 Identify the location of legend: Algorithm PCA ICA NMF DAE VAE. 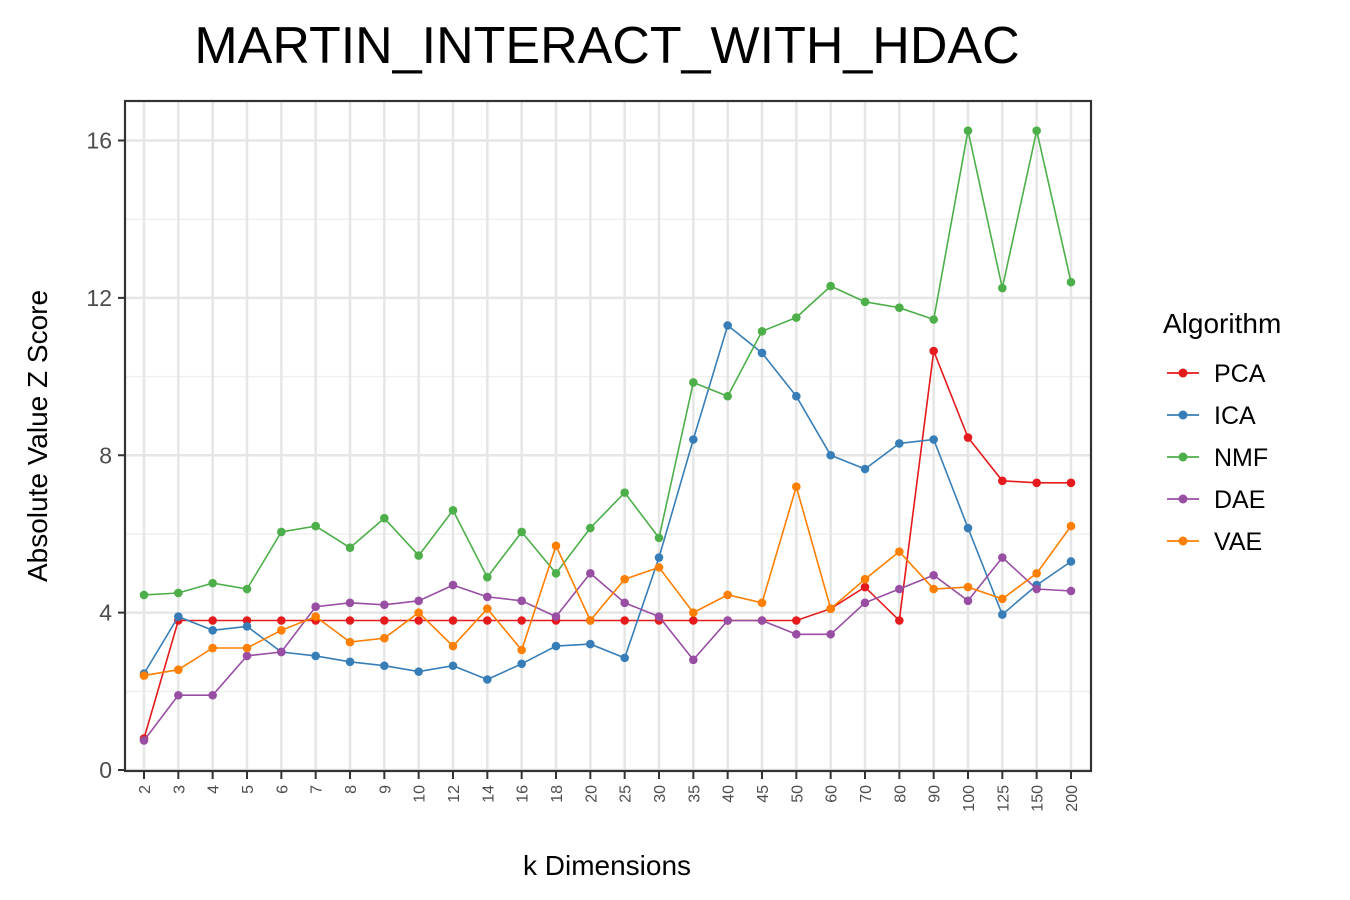
(1222, 432).